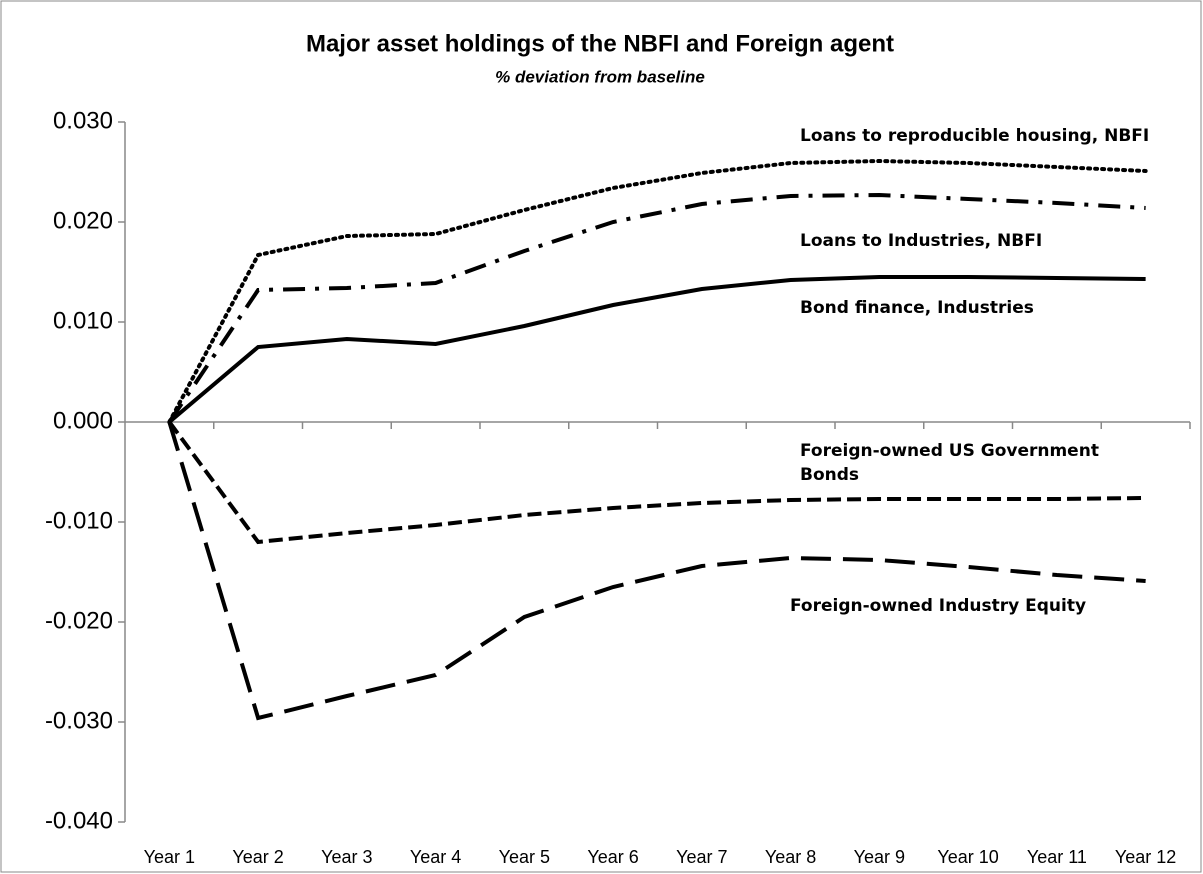  I want to click on x-tick-label: Year 4, so click(435, 857).